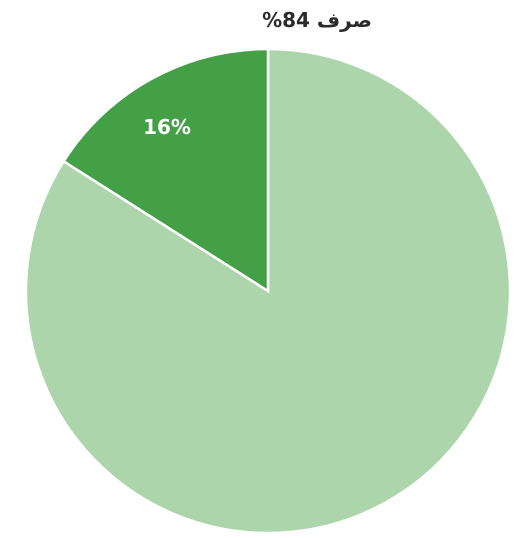  What do you see at coordinates (257, 73) in the screenshot?
I see `pie-labels: صرف 84% 16%` at bounding box center [257, 73].